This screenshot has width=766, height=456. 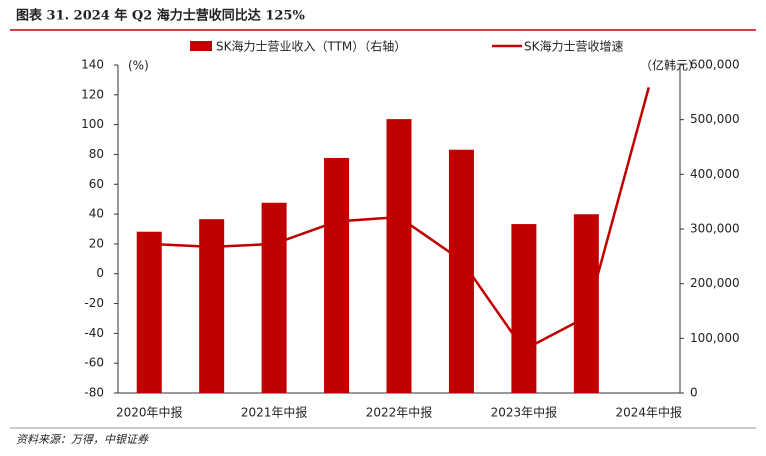 What do you see at coordinates (82, 439) in the screenshot?
I see `source: 资料来源：万得，中银证券` at bounding box center [82, 439].